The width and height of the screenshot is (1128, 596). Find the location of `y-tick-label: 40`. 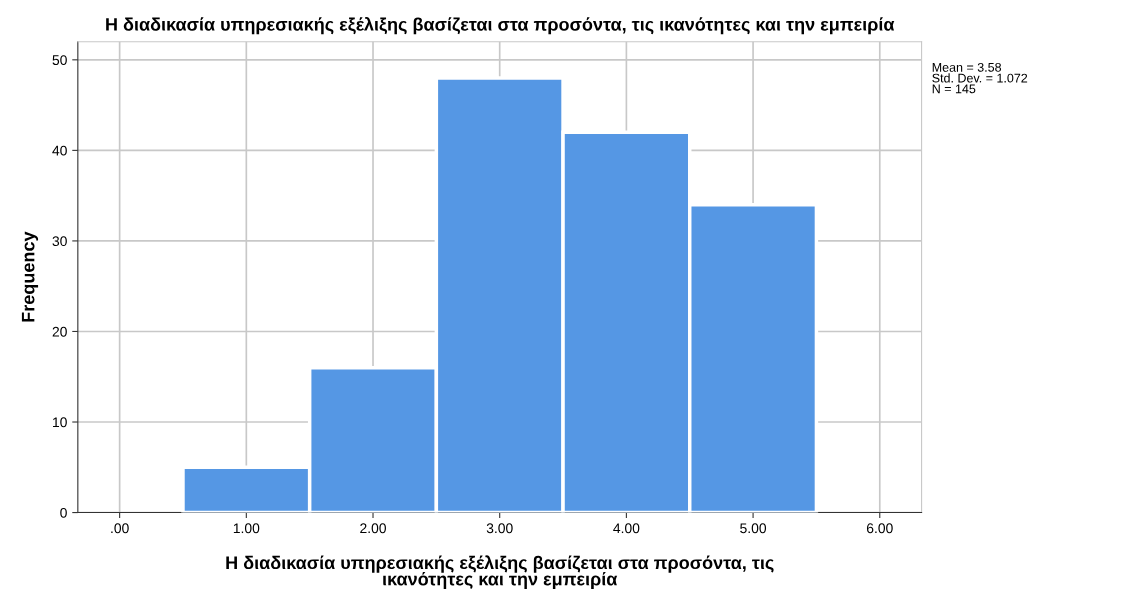

y-tick-label: 40 is located at coordinates (59, 150).